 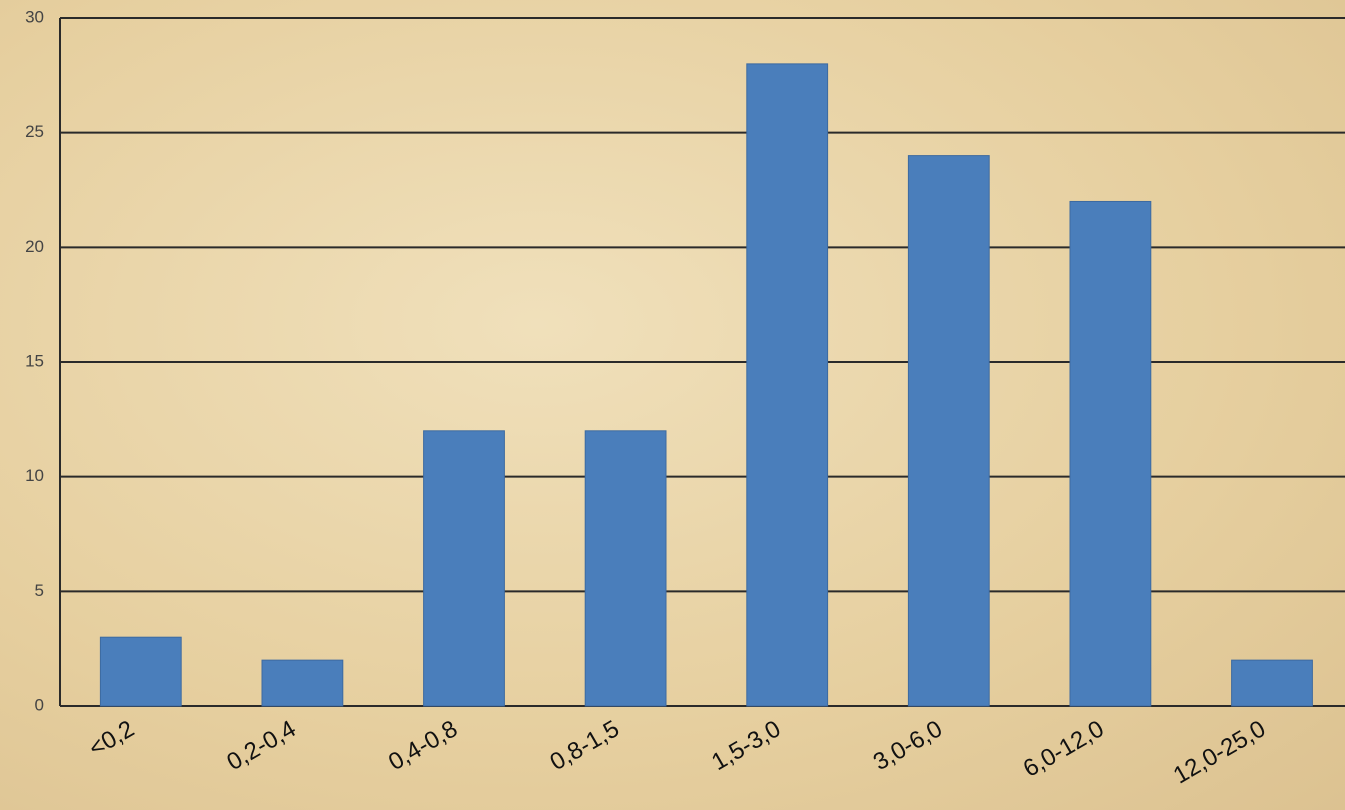 I want to click on x-tick-label: 6,0-12,0, so click(x=1064, y=748).